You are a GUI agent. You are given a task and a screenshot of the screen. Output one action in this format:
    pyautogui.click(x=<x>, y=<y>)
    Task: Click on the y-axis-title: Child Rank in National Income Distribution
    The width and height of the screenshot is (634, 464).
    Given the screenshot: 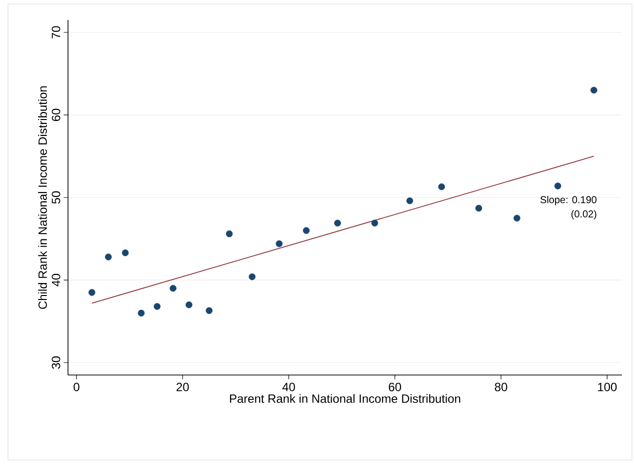 What is the action you would take?
    pyautogui.click(x=42, y=197)
    